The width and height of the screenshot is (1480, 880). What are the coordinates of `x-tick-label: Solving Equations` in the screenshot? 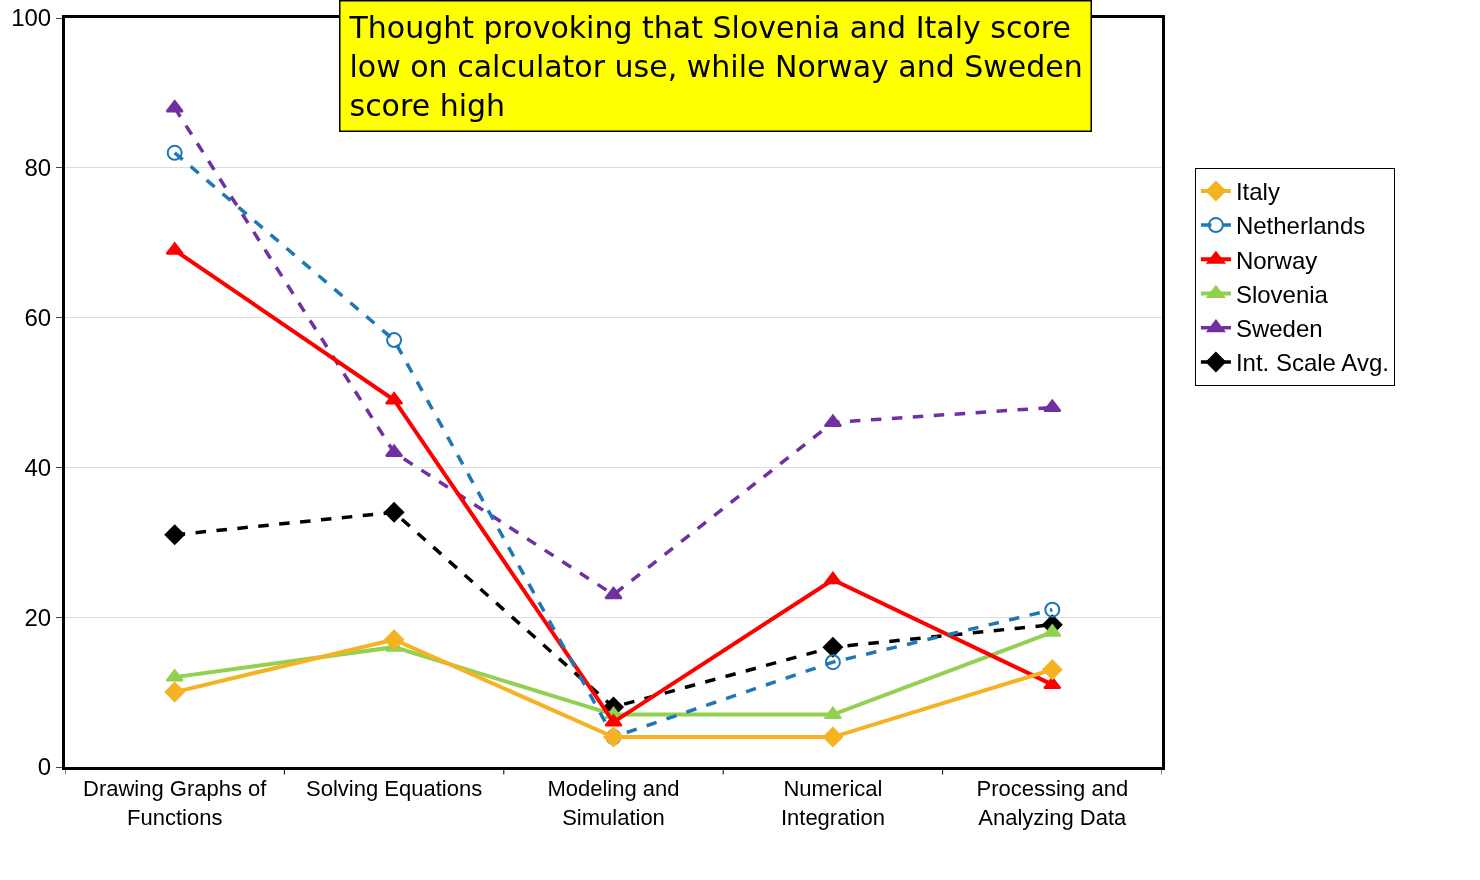 It's located at (394, 789).